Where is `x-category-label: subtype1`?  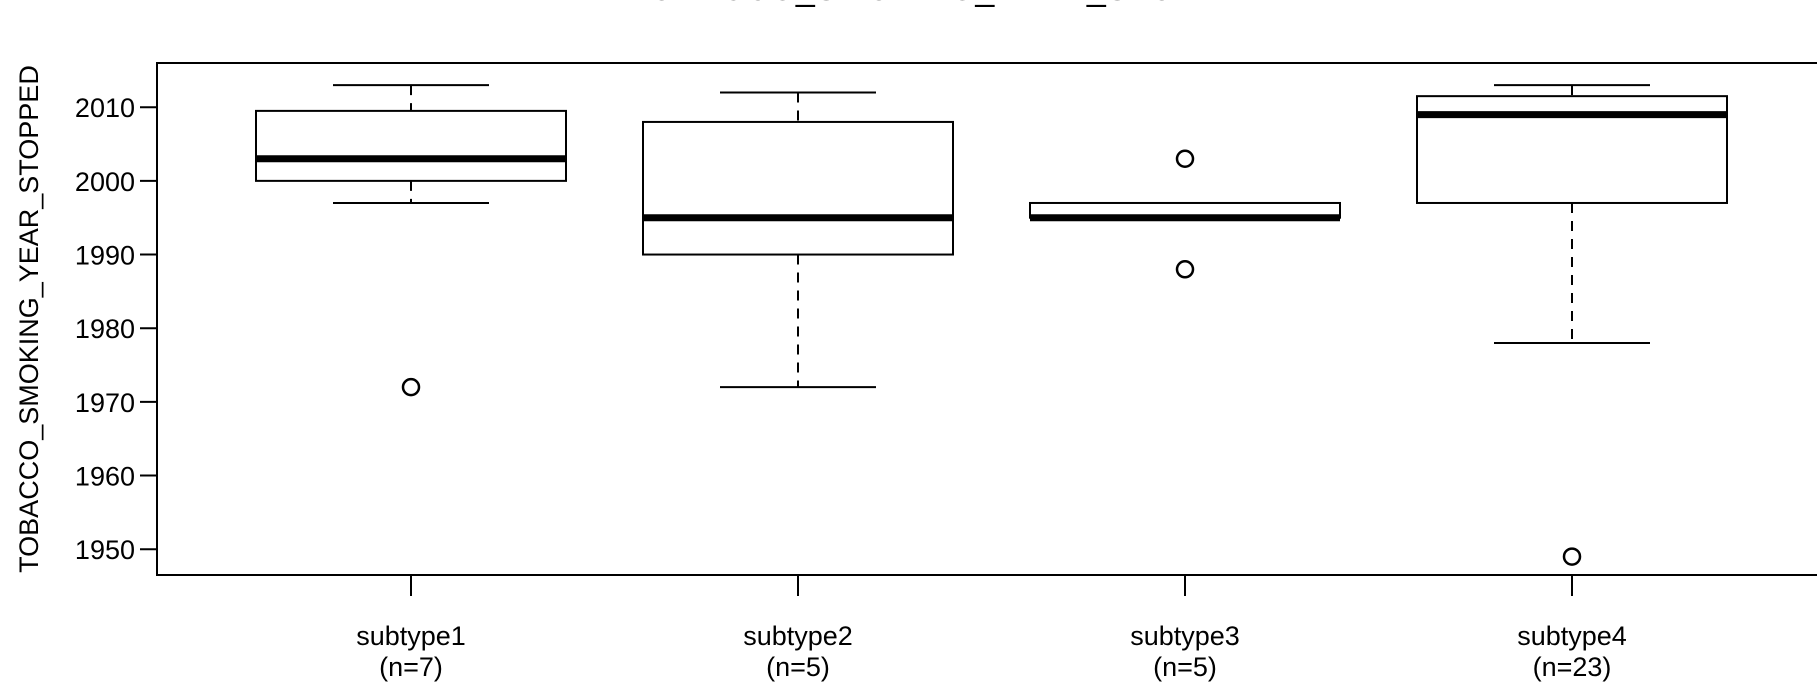
x-category-label: subtype1 is located at coordinates (411, 636).